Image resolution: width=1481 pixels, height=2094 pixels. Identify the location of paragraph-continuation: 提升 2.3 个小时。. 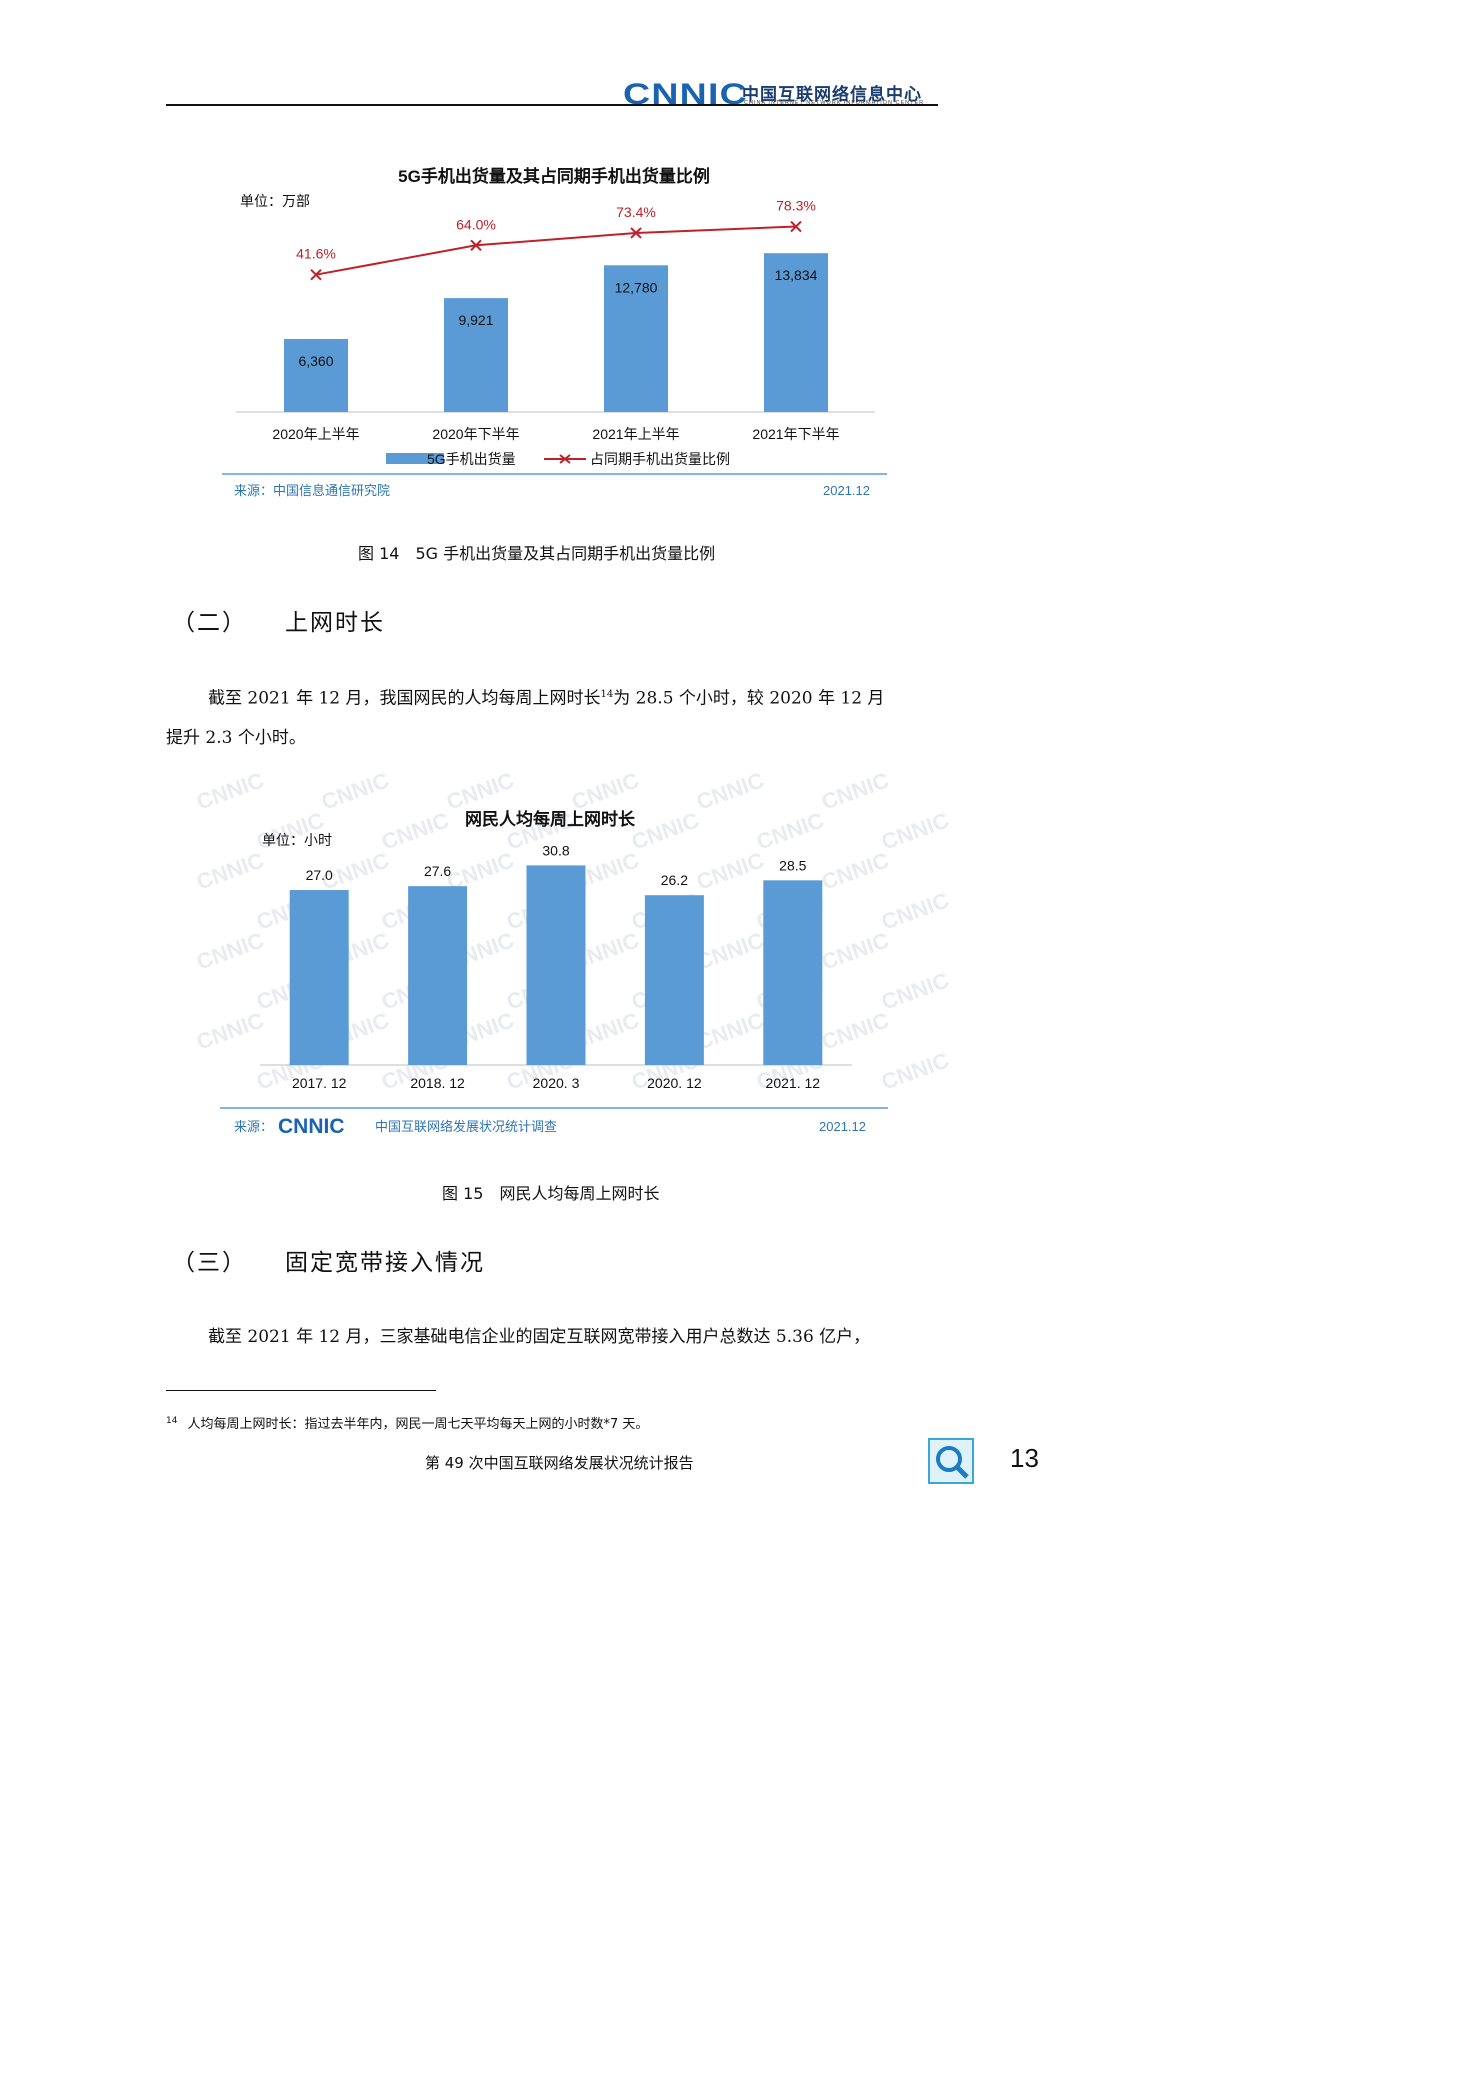
(236, 738).